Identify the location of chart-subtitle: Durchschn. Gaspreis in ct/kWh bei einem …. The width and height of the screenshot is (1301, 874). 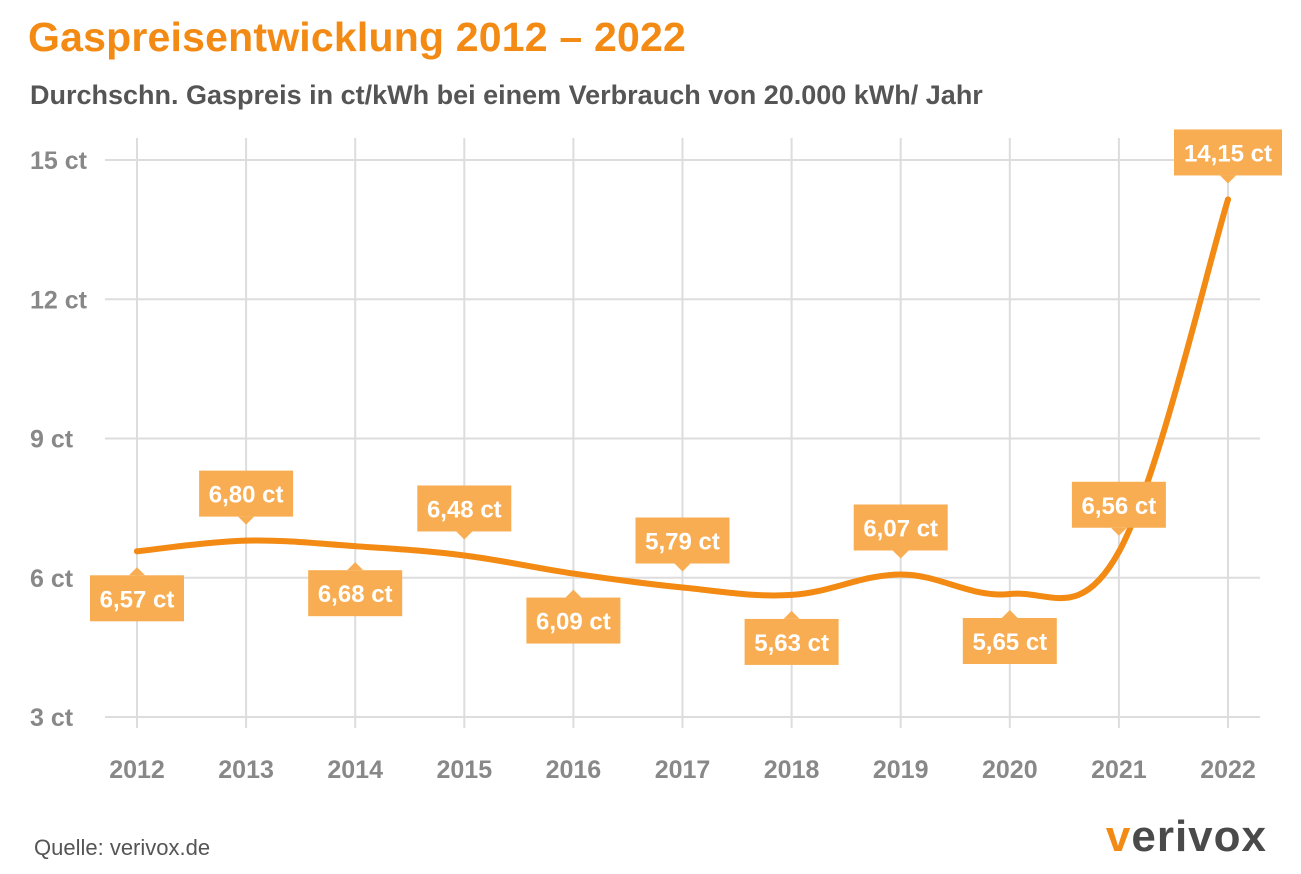
(506, 95).